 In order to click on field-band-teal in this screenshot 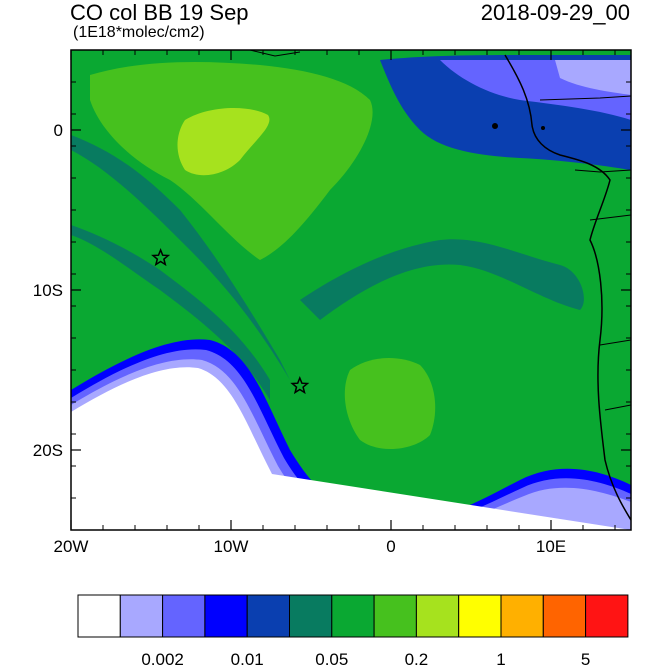, I will do `click(183, 262)`.